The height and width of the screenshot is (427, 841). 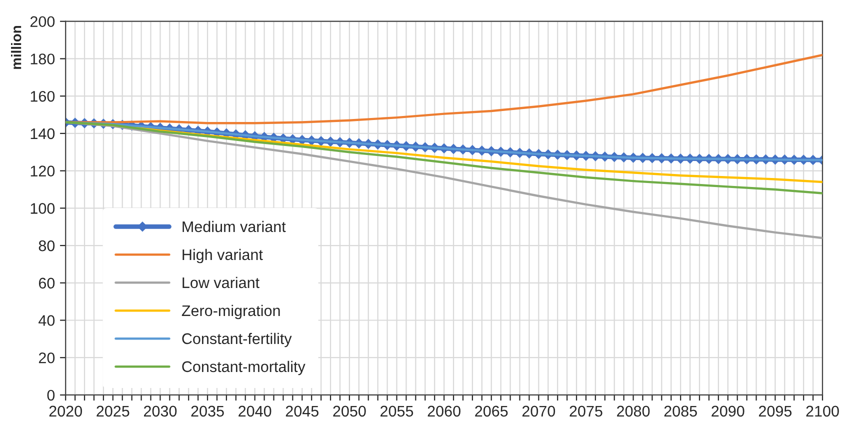 I want to click on x-tick-label: 2060, so click(x=444, y=411).